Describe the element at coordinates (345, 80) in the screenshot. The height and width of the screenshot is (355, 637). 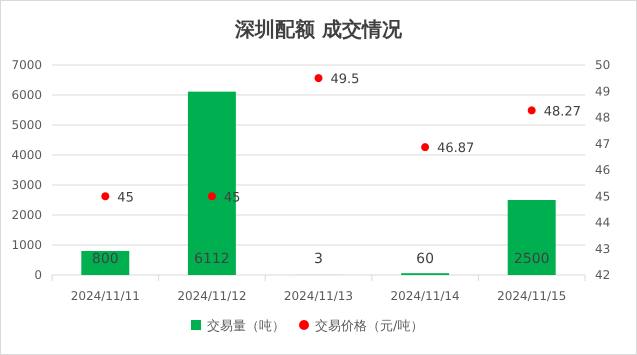
I see `data-label: 49.5` at that location.